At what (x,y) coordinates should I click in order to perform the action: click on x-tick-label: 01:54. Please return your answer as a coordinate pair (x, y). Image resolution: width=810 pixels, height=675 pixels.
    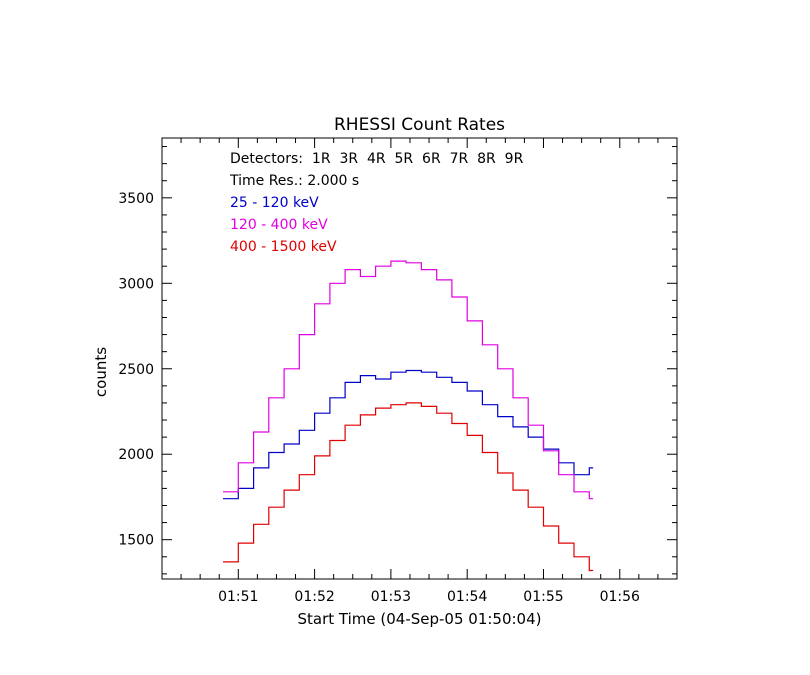
    Looking at the image, I should click on (467, 597).